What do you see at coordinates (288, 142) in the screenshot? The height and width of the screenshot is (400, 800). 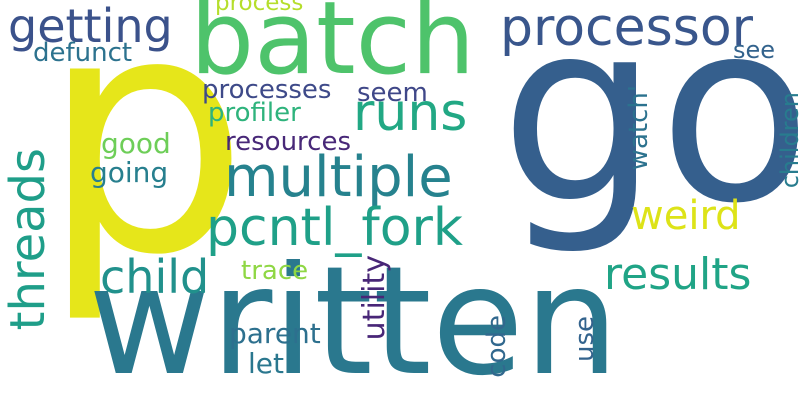 I see `word-resources: resources` at bounding box center [288, 142].